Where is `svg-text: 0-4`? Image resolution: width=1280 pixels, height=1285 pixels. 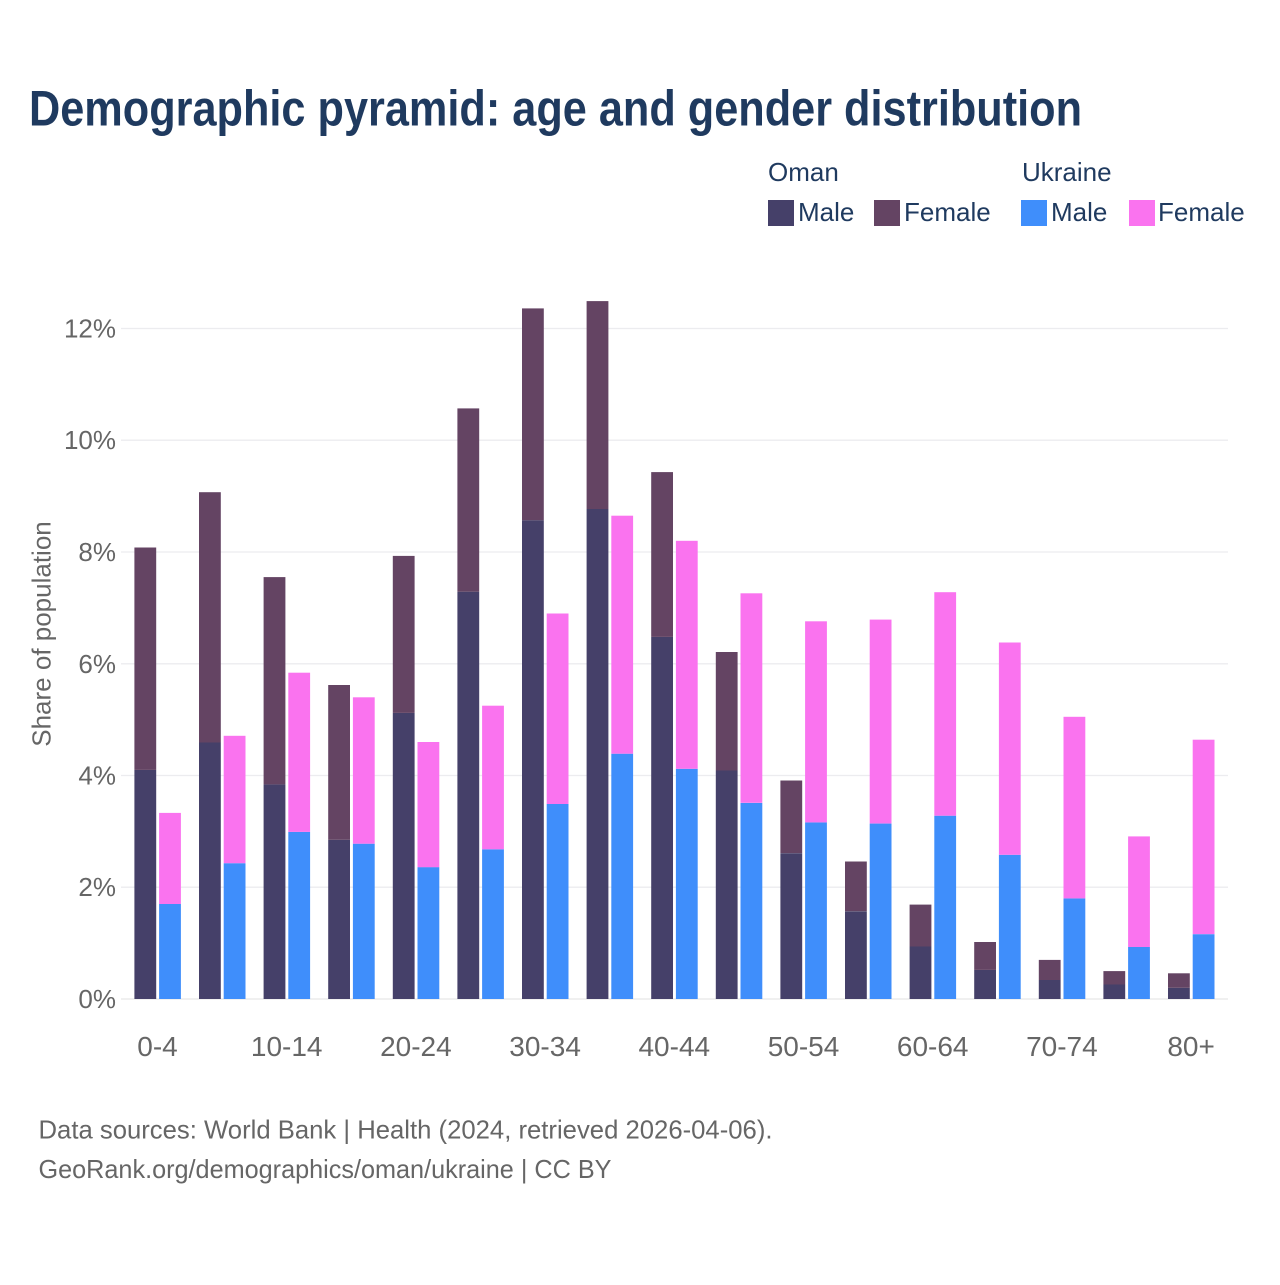
svg-text: 0-4 is located at coordinates (157, 1046).